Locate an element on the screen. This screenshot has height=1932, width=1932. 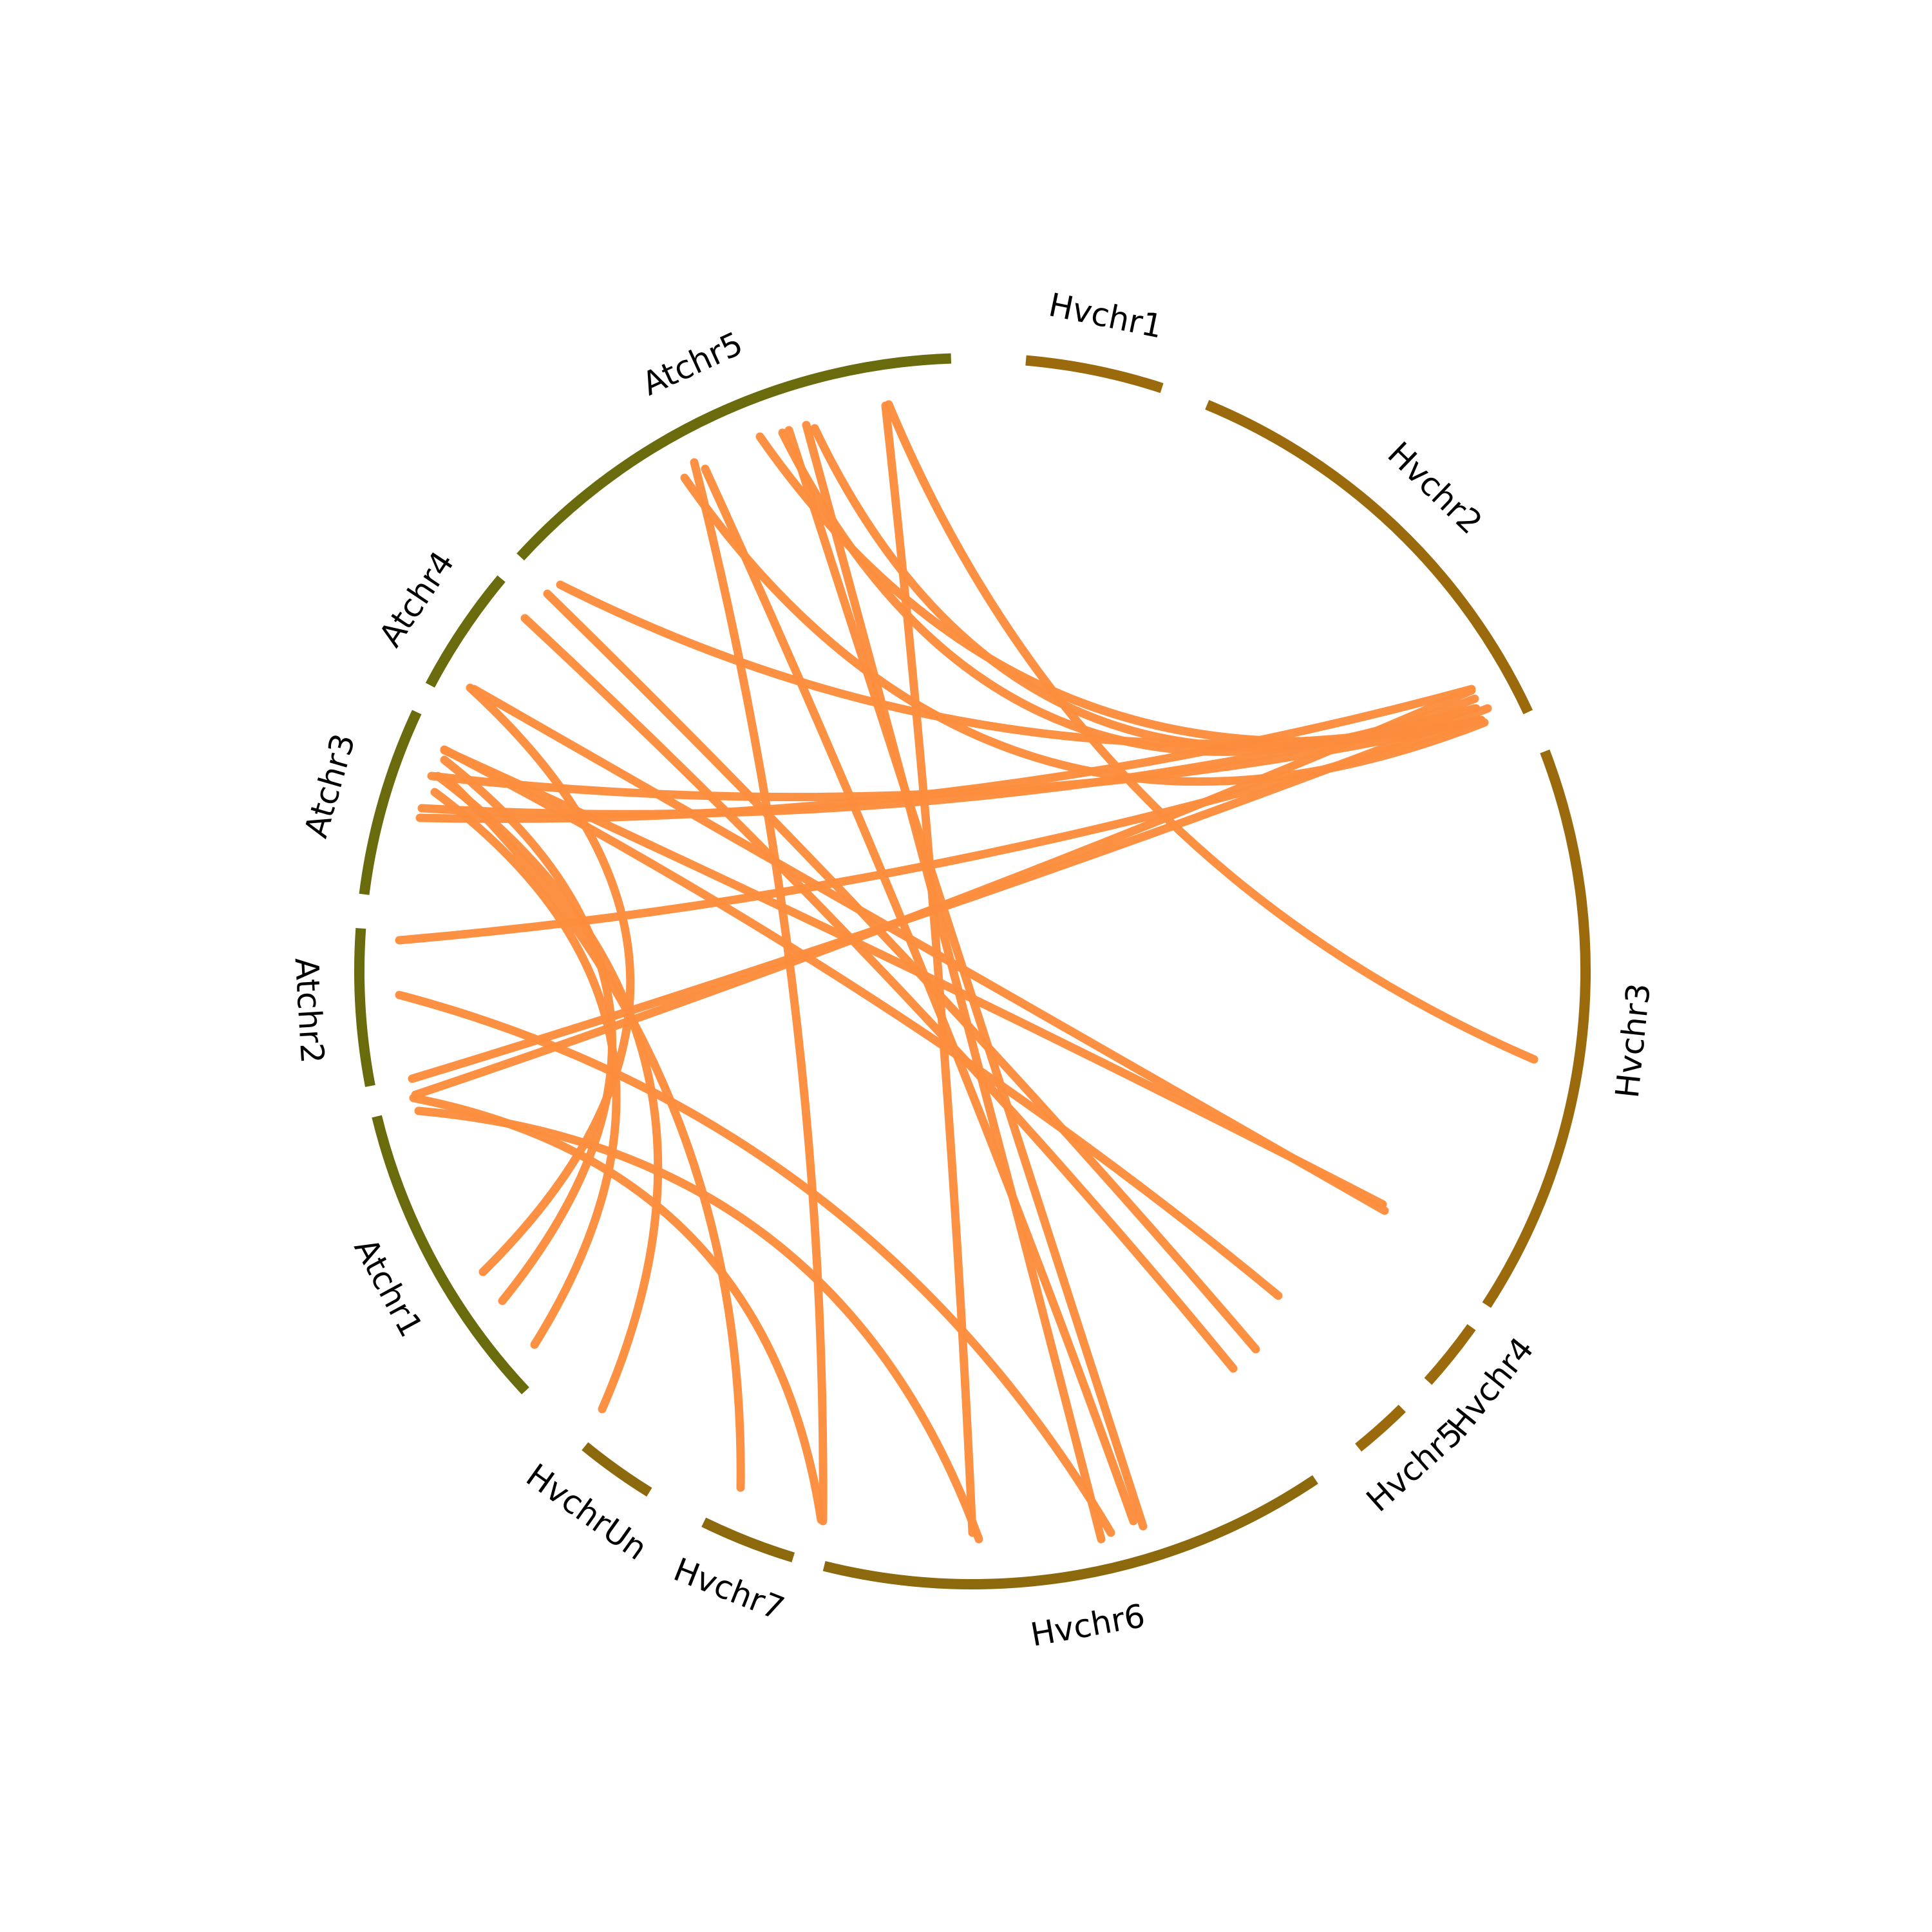
chromosome-segment-hvchr4 is located at coordinates (1450, 1354).